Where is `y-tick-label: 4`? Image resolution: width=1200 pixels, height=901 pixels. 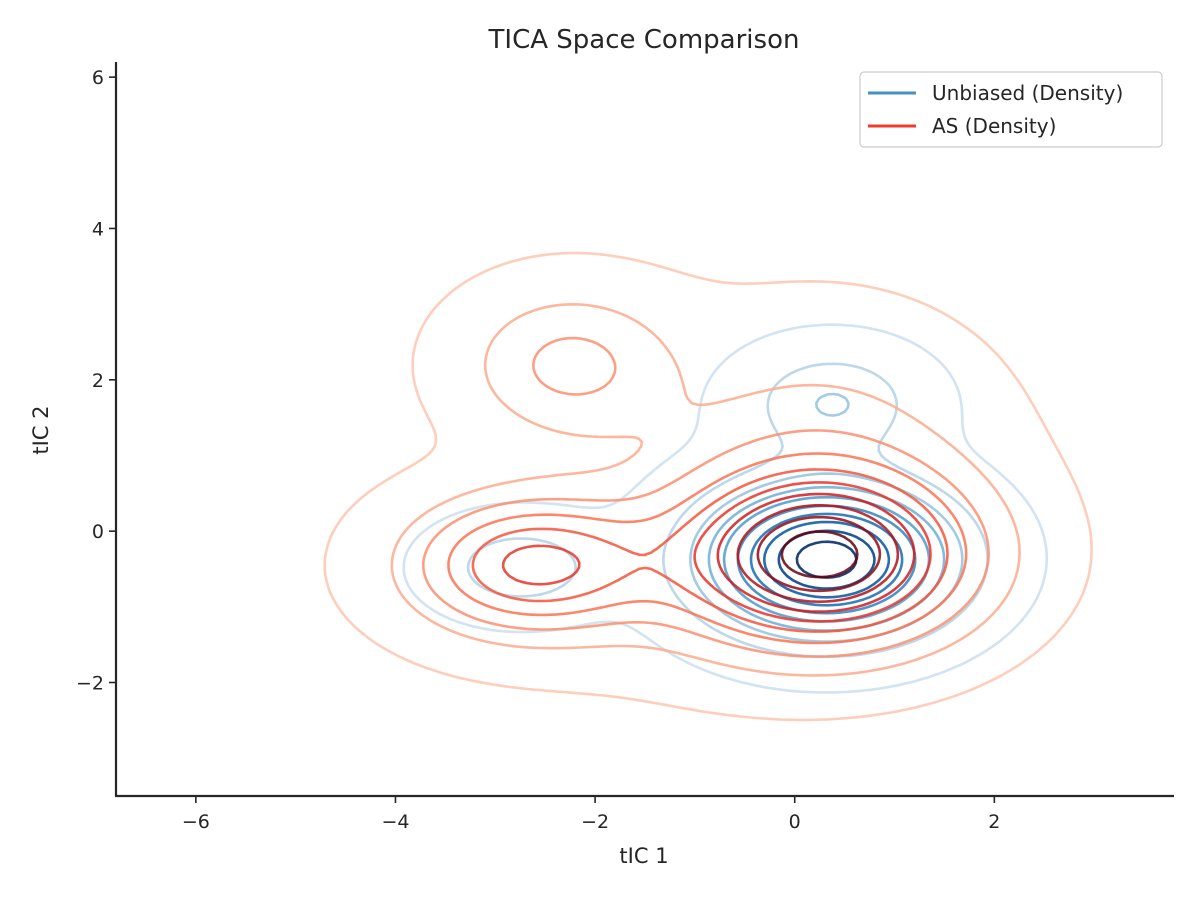
y-tick-label: 4 is located at coordinates (98, 229).